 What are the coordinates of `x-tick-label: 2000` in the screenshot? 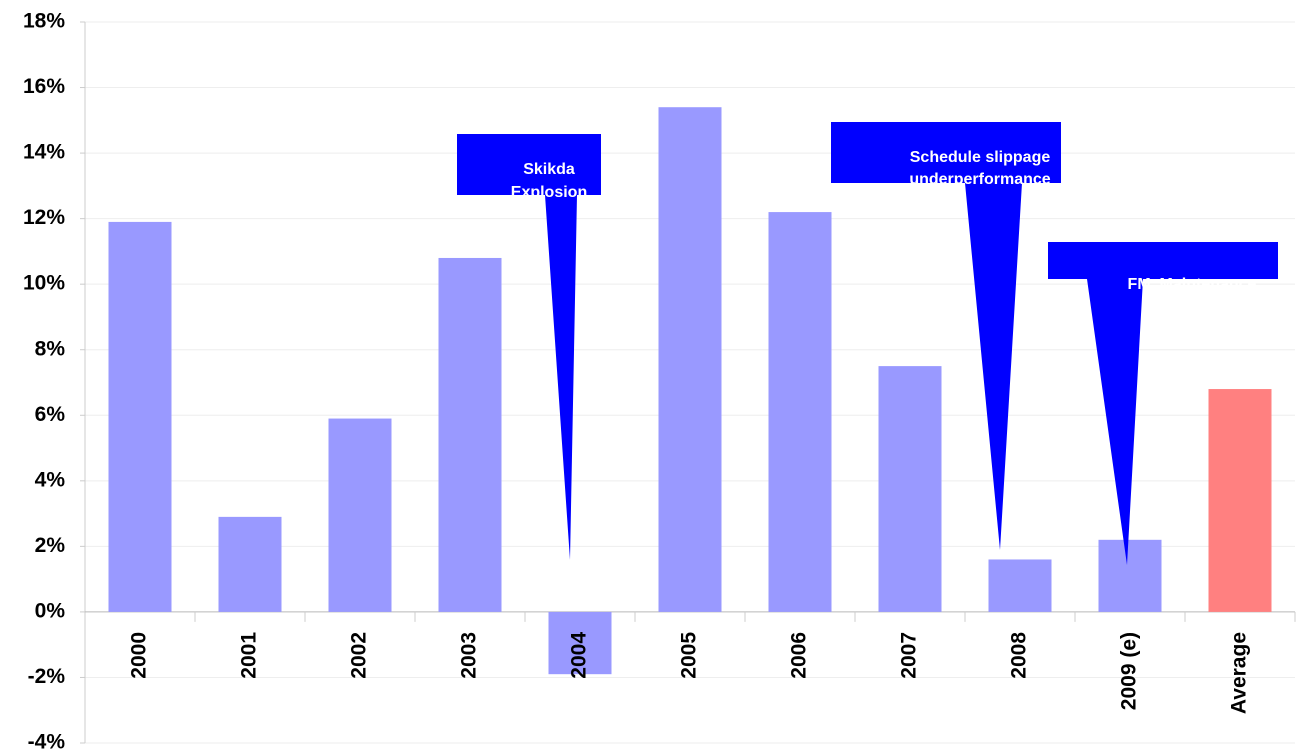 It's located at (139, 655).